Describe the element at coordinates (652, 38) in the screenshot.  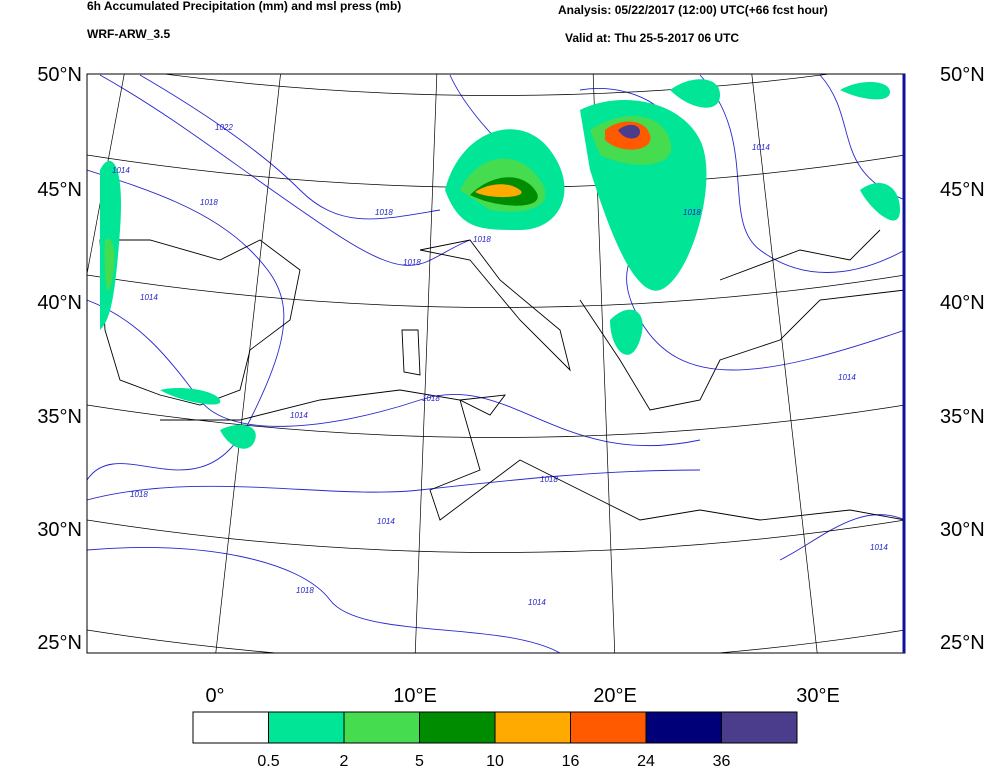
I see `valid-time: Valid at: Thu 25-5-2017 06 UTC` at that location.